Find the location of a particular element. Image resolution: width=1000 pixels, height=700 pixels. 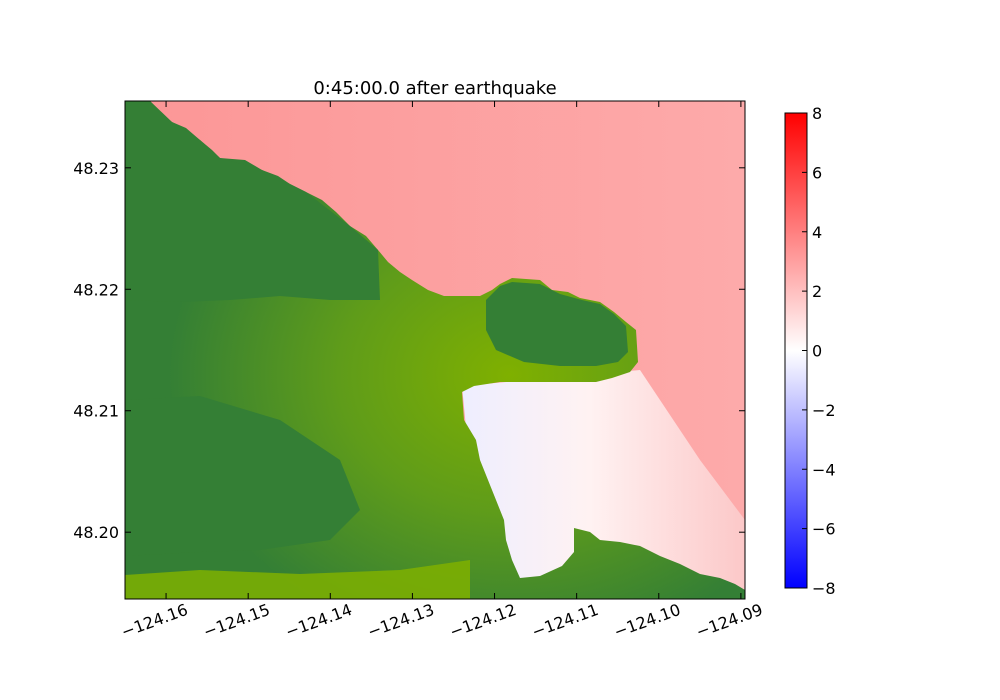

harbor-water-field is located at coordinates (603, 484).